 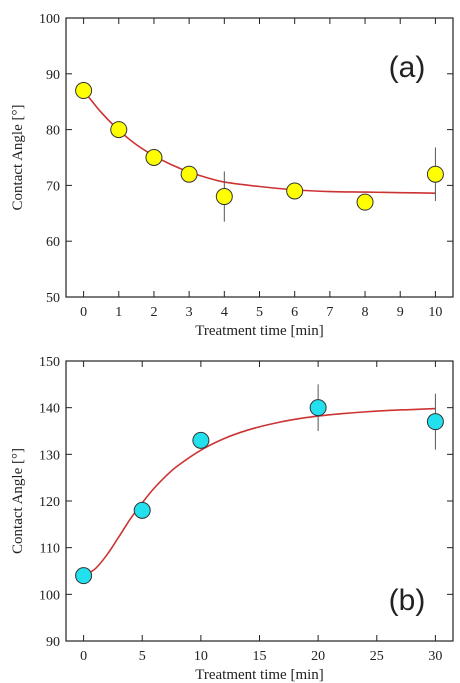 What do you see at coordinates (365, 312) in the screenshot?
I see `x-tick-label: 8` at bounding box center [365, 312].